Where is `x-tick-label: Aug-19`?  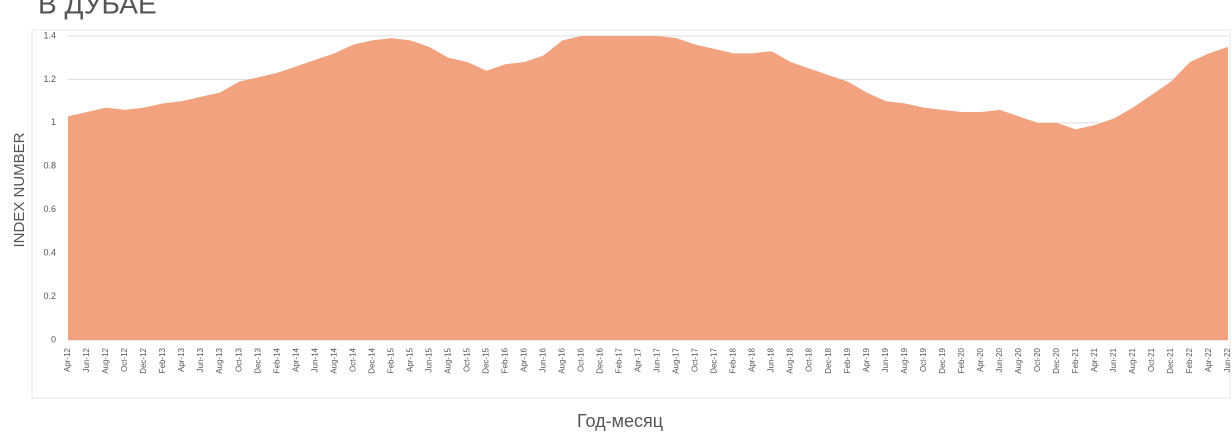 x-tick-label: Aug-19 is located at coordinates (904, 360).